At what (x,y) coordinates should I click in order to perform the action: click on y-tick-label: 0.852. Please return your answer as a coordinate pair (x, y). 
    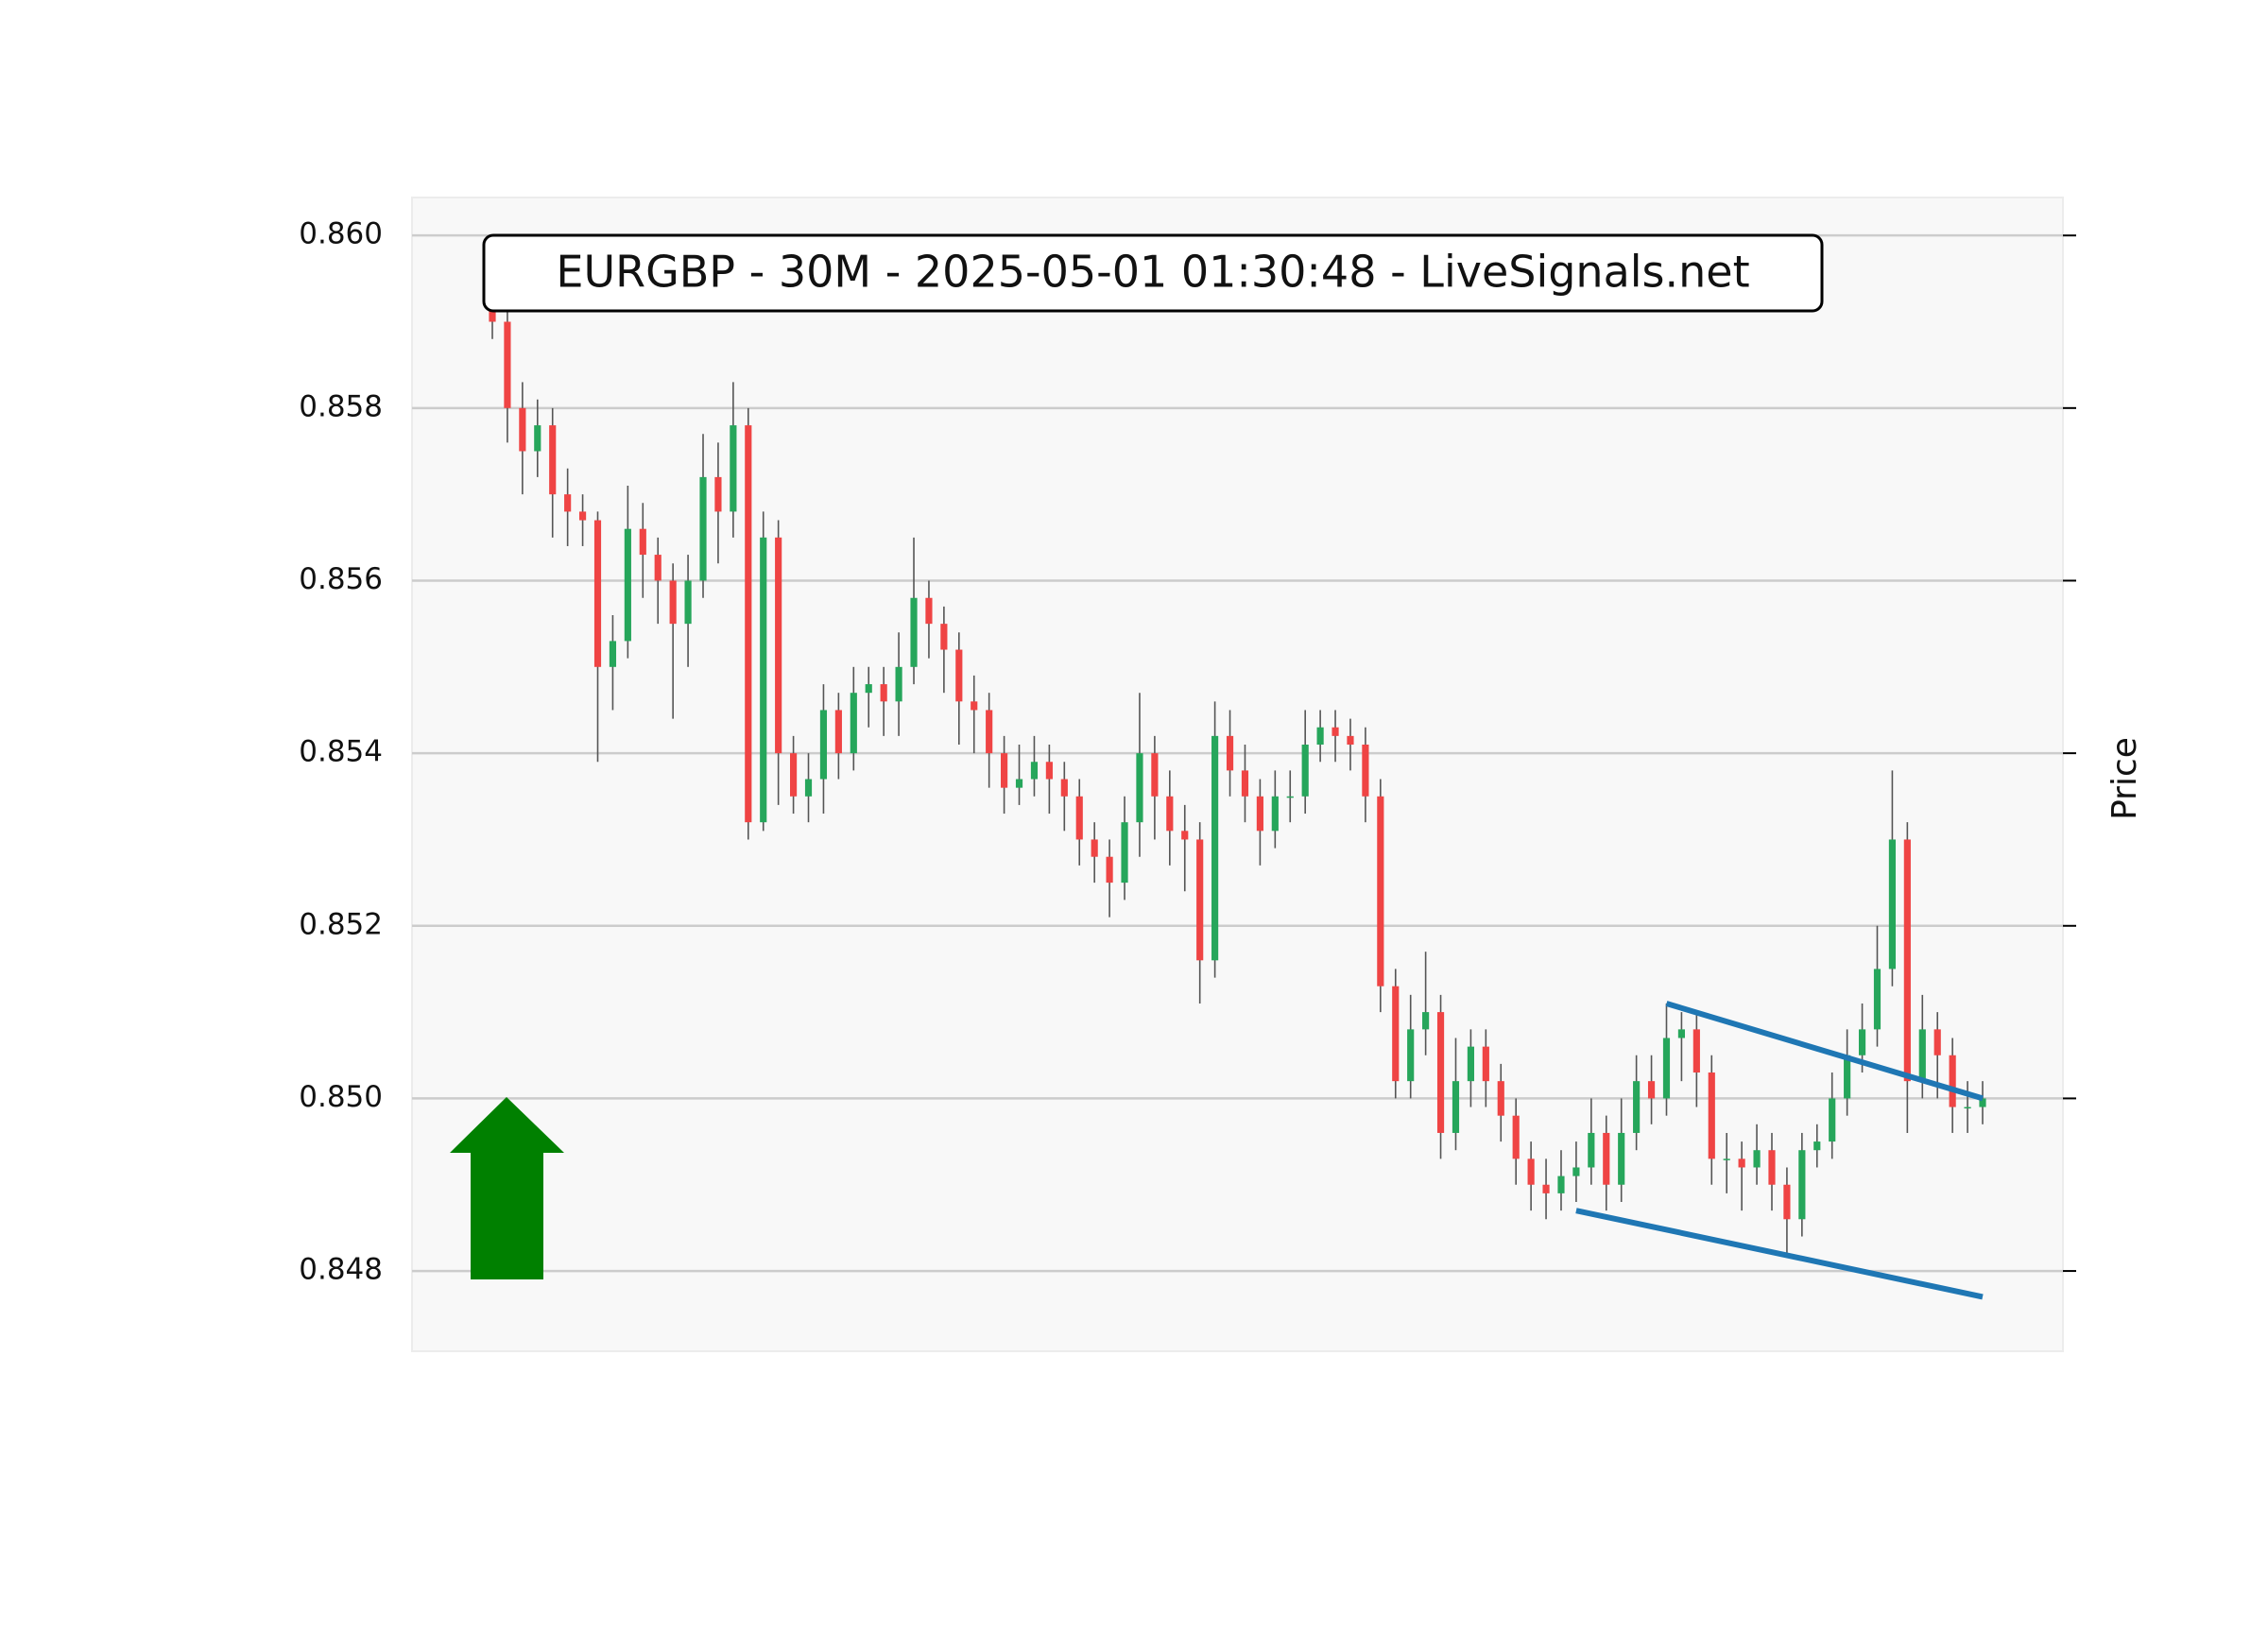
    Looking at the image, I should click on (341, 924).